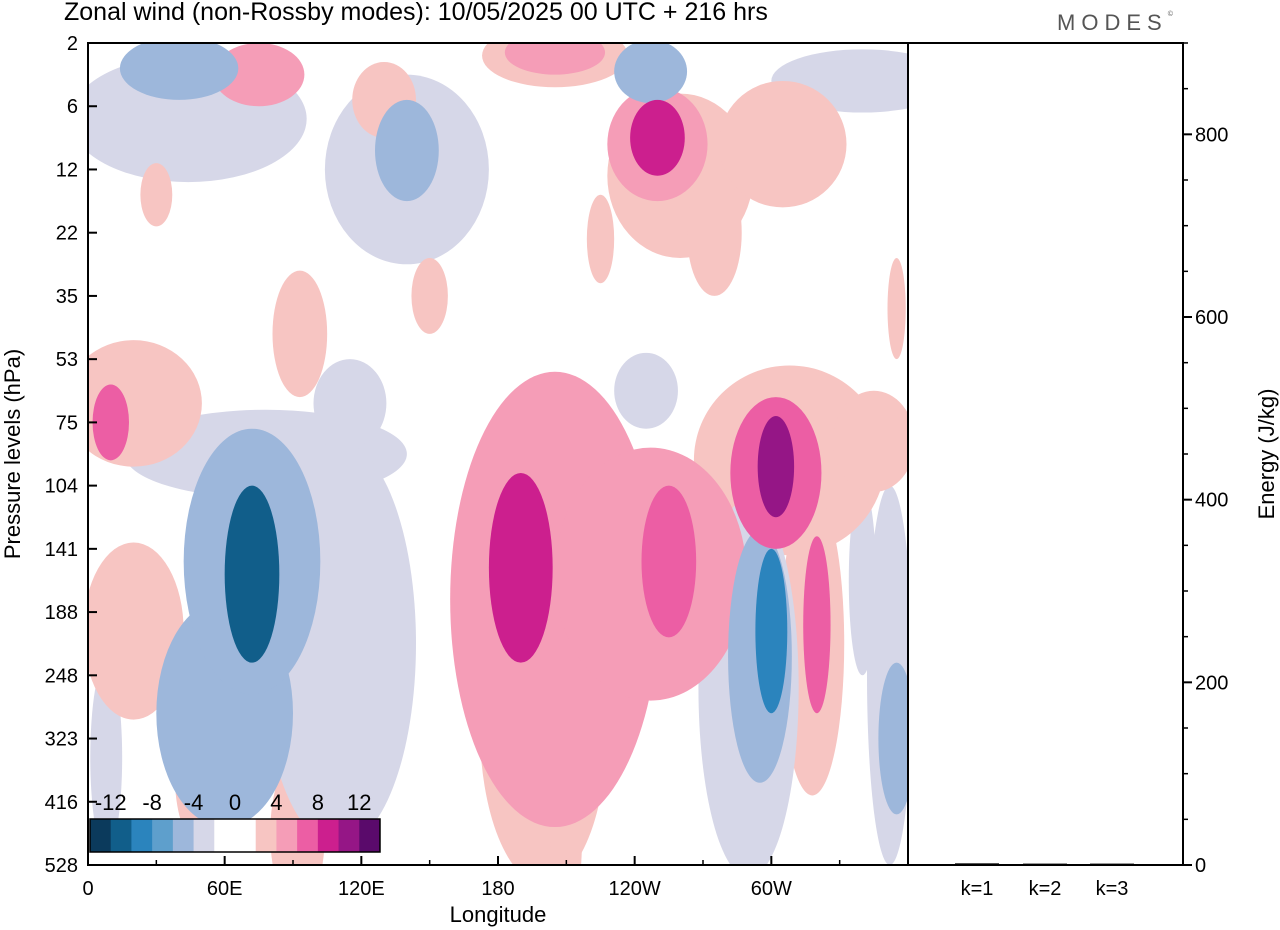 This screenshot has height=930, width=1280. I want to click on modes-logo: MODES©, so click(1115, 23).